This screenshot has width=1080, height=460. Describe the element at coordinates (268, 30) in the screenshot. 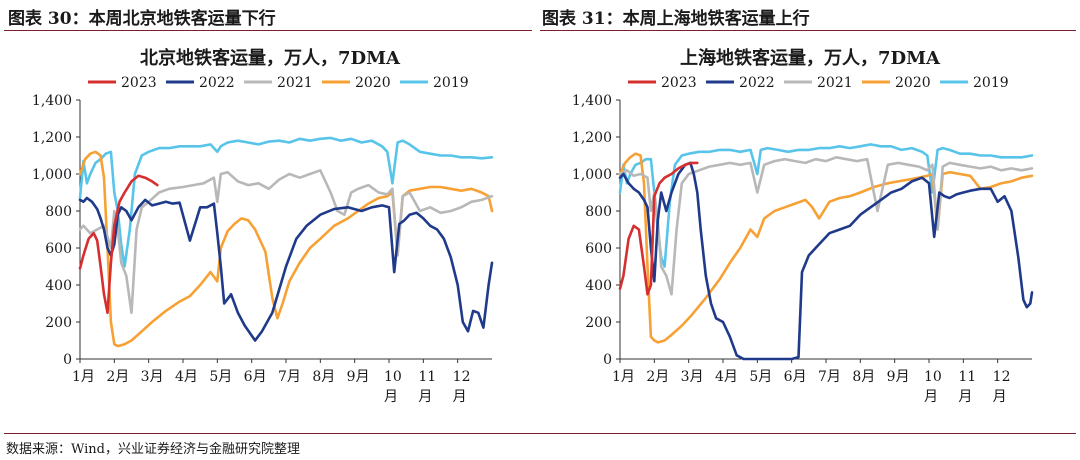

I see `header-rule-left` at that location.